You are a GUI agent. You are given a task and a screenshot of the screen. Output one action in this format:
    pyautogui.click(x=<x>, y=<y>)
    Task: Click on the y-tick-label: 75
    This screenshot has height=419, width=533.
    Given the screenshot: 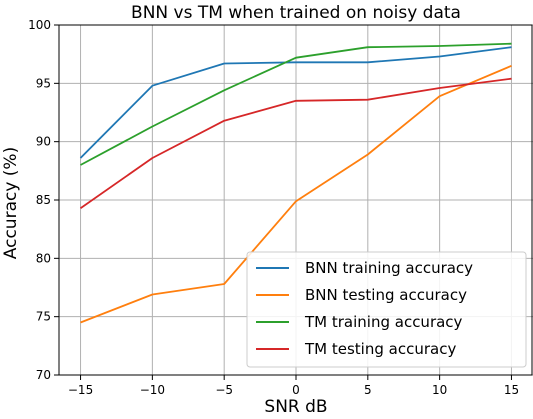 What is the action you would take?
    pyautogui.click(x=43, y=317)
    